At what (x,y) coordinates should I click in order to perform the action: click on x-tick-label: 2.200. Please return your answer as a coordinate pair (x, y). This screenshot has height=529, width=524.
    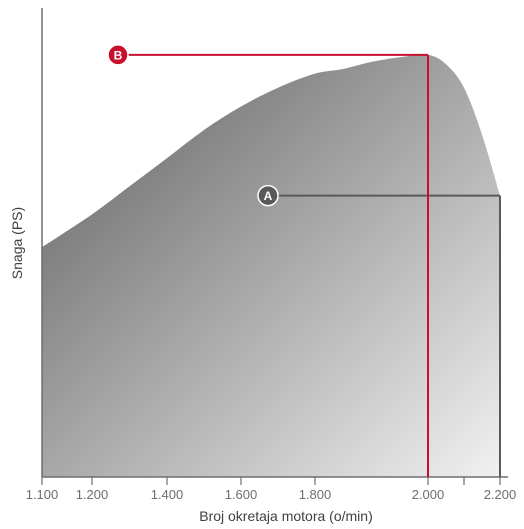
    Looking at the image, I should click on (500, 494).